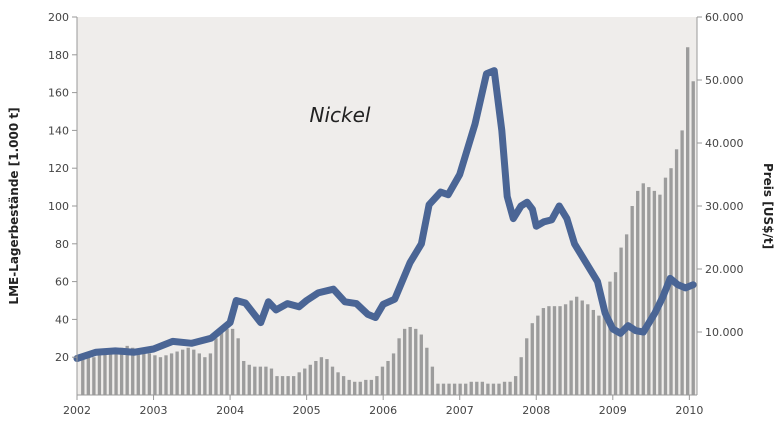  Describe the element at coordinates (724, 80) in the screenshot. I see `right-tick-label: 50.000` at that location.